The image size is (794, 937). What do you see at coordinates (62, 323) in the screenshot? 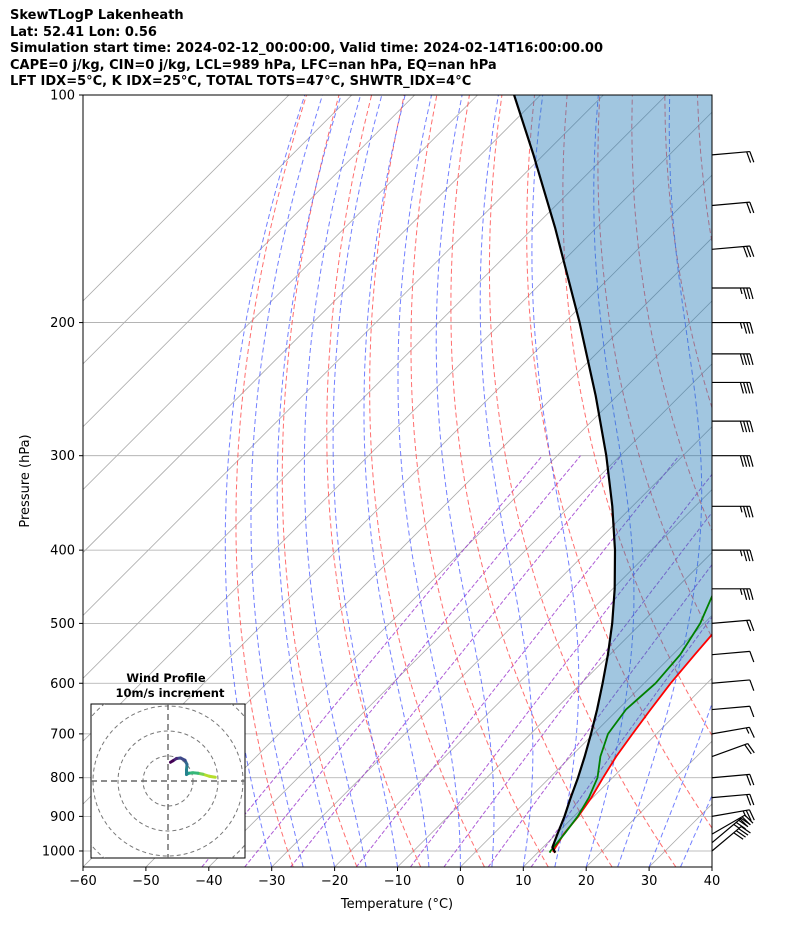
I see `y-tick-label: 200` at bounding box center [62, 323].